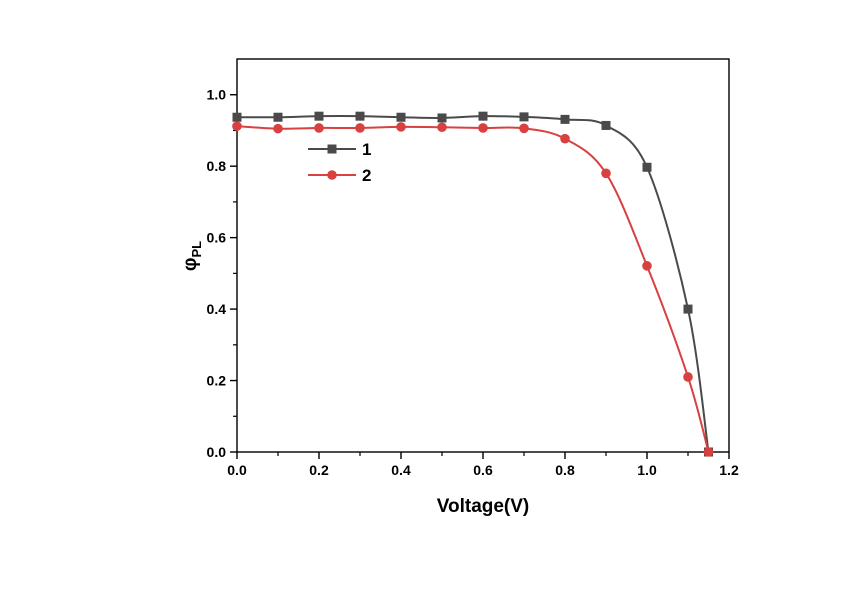 The width and height of the screenshot is (859, 609). What do you see at coordinates (366, 149) in the screenshot?
I see `legend-label: 1` at bounding box center [366, 149].